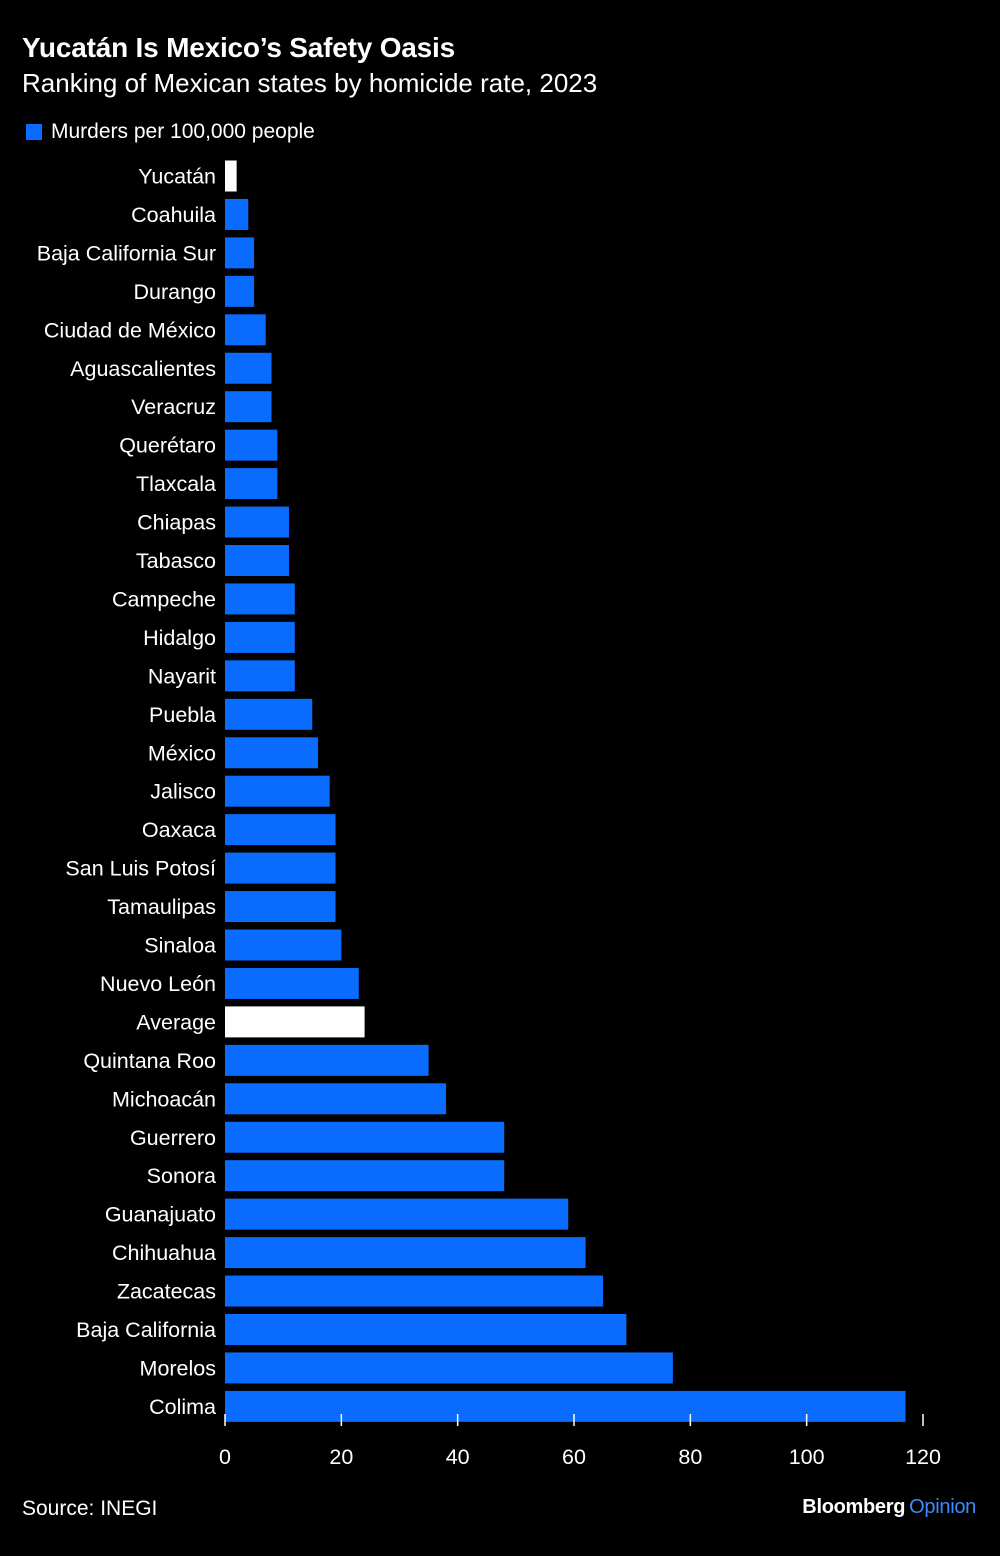  Describe the element at coordinates (182, 1407) in the screenshot. I see `category-label: Colima` at that location.